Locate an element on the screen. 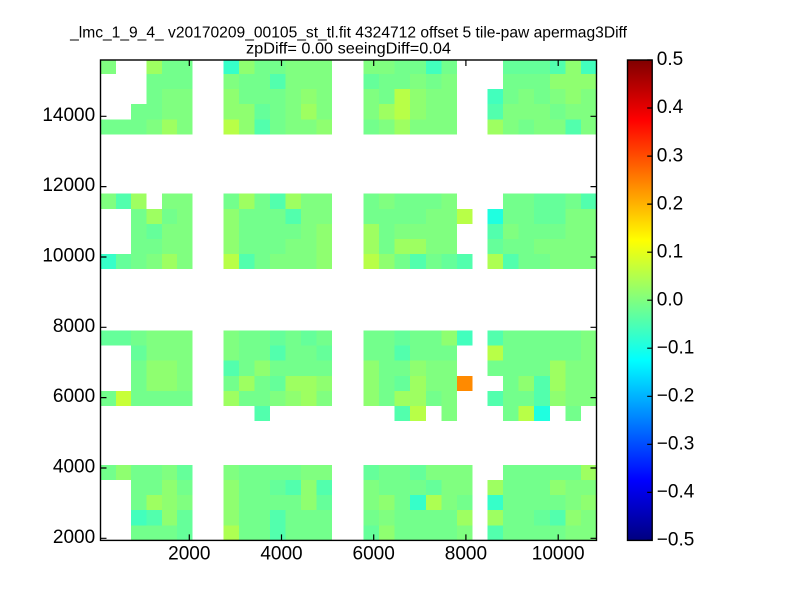 The height and width of the screenshot is (600, 800). svg-text: −0.1 is located at coordinates (676, 347).